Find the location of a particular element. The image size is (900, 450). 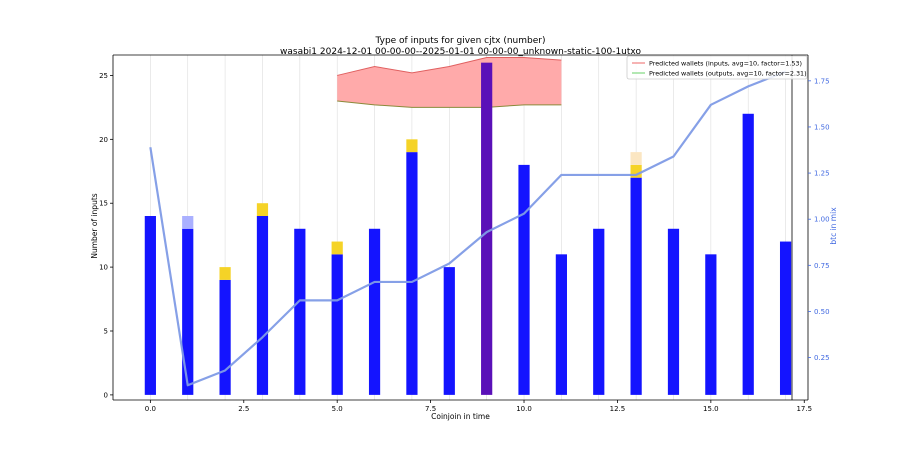

y2-tick-label-4: 1.25 is located at coordinates (822, 174).